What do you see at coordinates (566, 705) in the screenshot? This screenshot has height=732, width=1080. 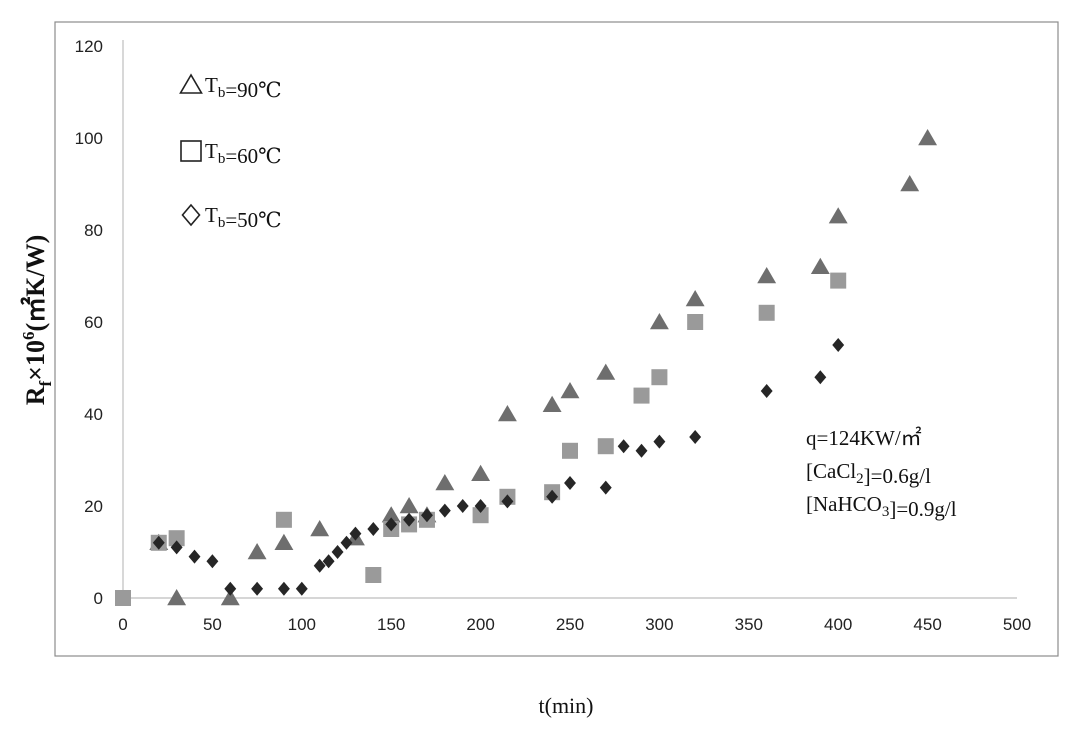 I see `x-axis-title: t(min)` at bounding box center [566, 705].